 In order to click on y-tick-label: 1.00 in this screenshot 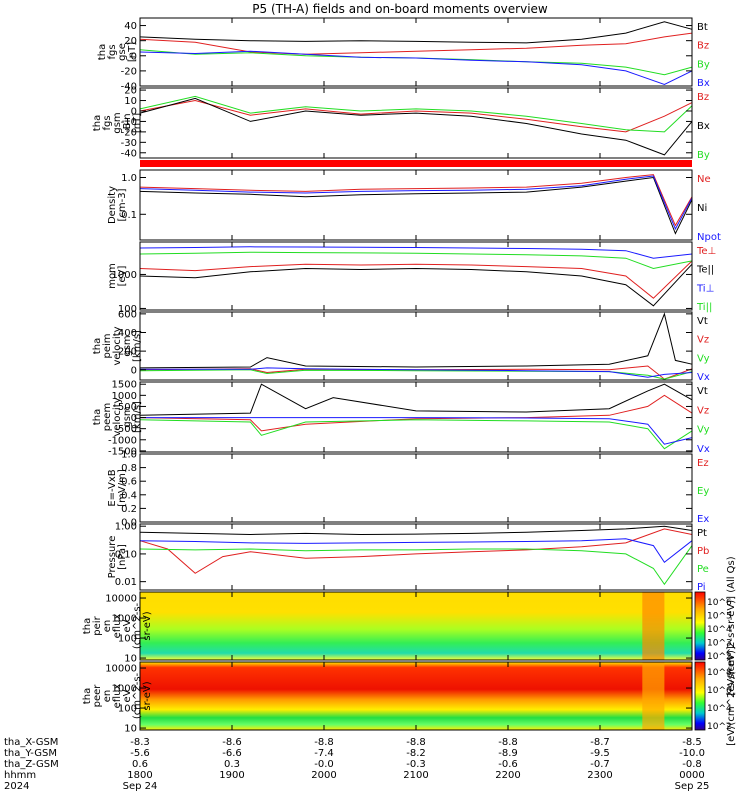, I will do `click(126, 527)`.